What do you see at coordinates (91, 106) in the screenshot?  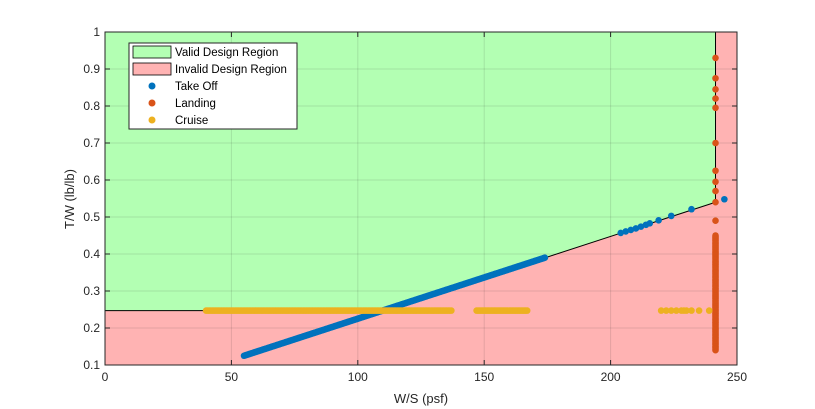 I see `y-tick-label: 0.8` at bounding box center [91, 106].